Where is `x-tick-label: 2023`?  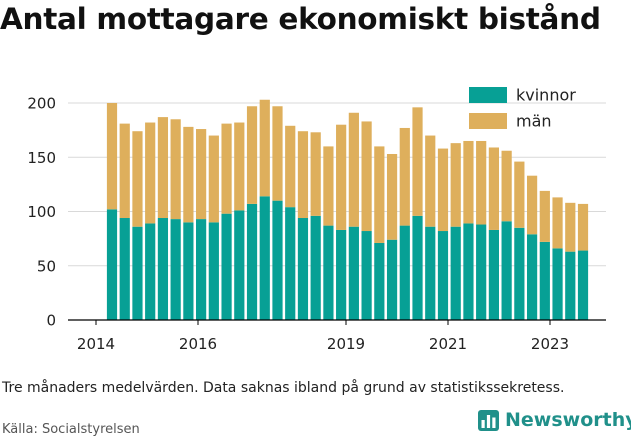
x-tick-label: 2023 is located at coordinates (550, 344).